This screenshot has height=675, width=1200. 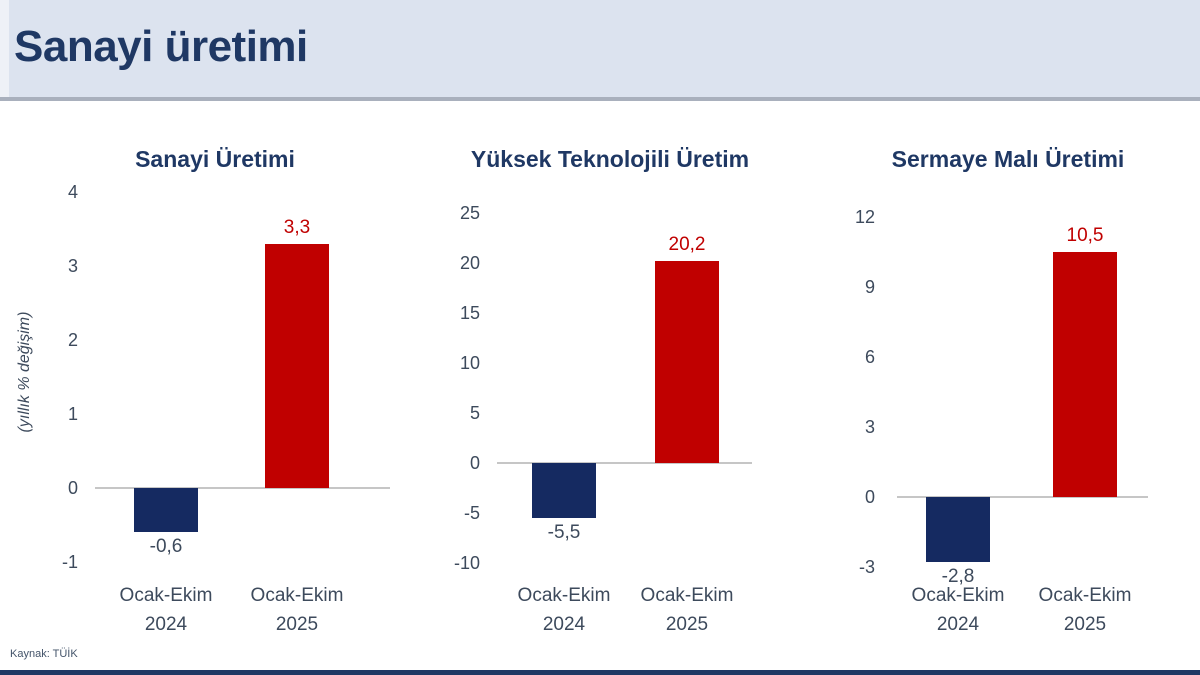 What do you see at coordinates (469, 213) in the screenshot?
I see `y-axis-tick: 25` at bounding box center [469, 213].